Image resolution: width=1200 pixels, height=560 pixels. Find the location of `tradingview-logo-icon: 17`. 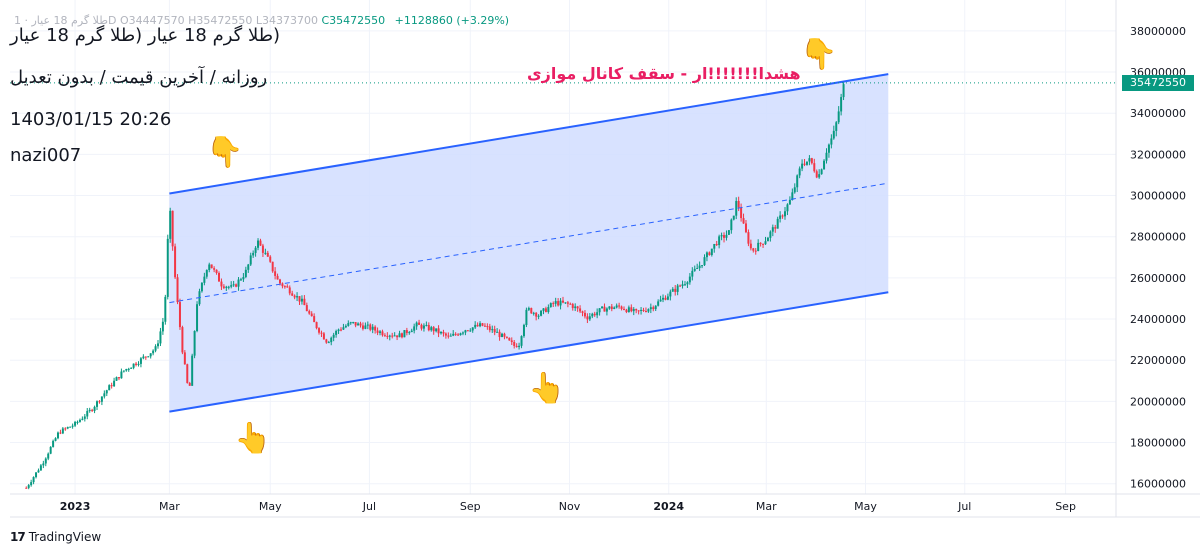

tradingview-logo-icon: 17 is located at coordinates (18, 537).